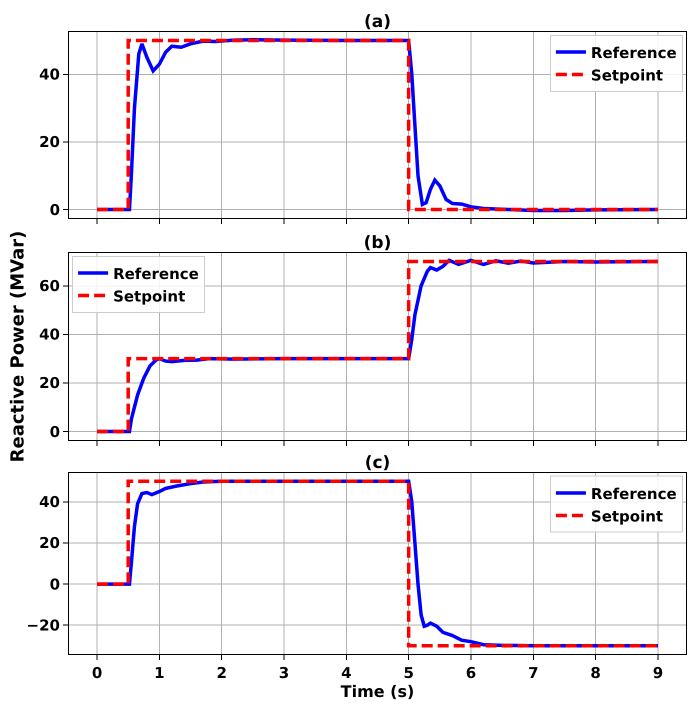  I want to click on x-axis-title: Time (s), so click(377, 691).